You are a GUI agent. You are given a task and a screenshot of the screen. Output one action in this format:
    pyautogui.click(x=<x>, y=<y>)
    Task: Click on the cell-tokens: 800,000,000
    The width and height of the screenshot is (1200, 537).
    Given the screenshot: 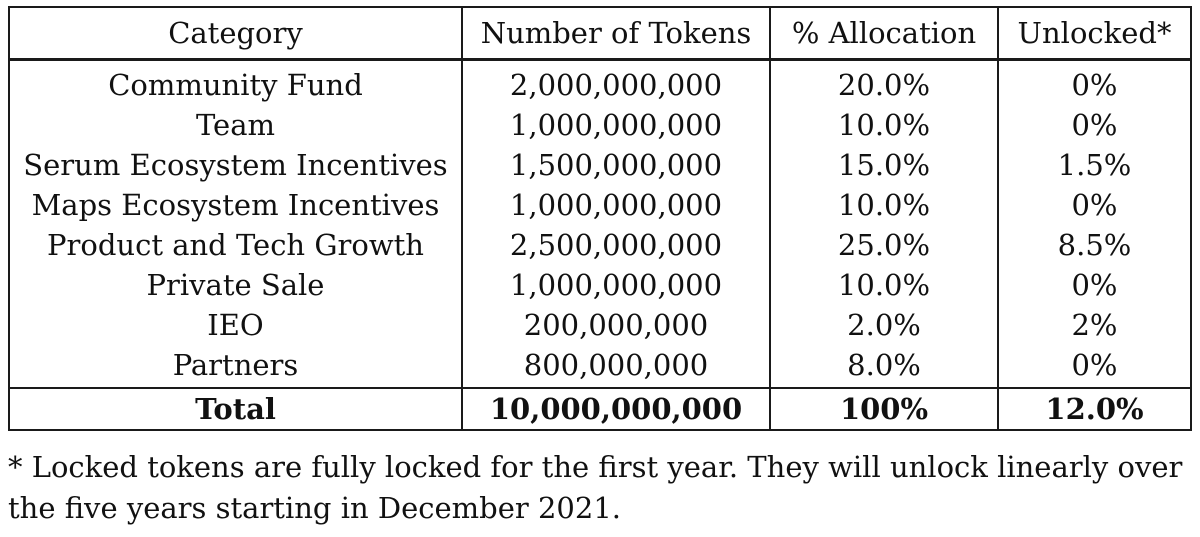 What is the action you would take?
    pyautogui.click(x=616, y=366)
    